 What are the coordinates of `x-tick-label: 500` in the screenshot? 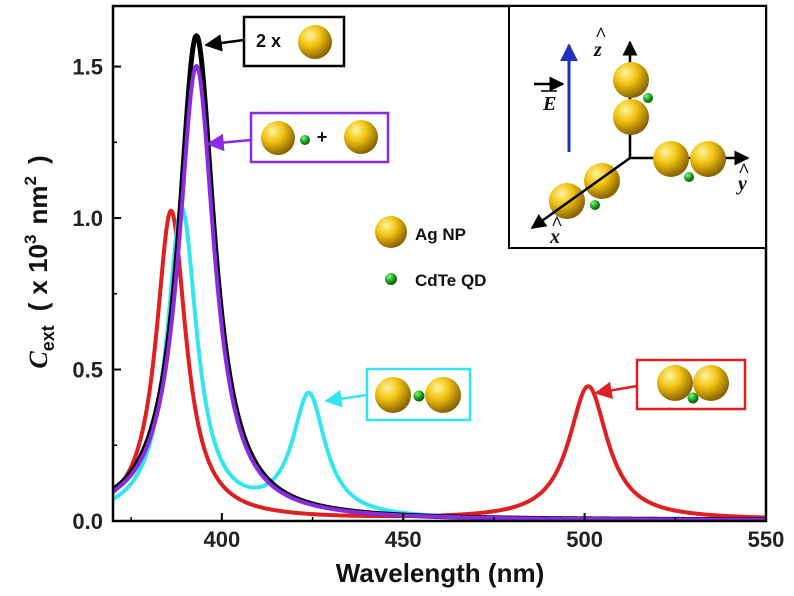 It's located at (584, 539).